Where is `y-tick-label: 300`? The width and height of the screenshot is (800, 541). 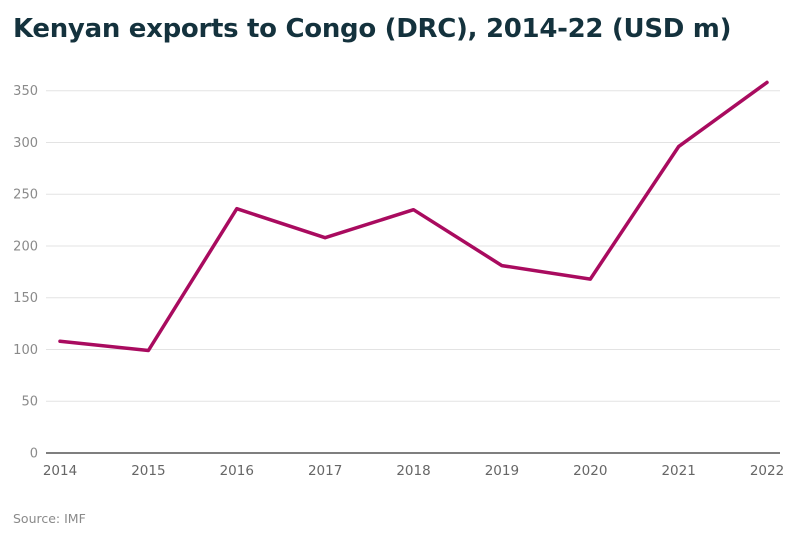
y-tick-label: 300 is located at coordinates (25, 143).